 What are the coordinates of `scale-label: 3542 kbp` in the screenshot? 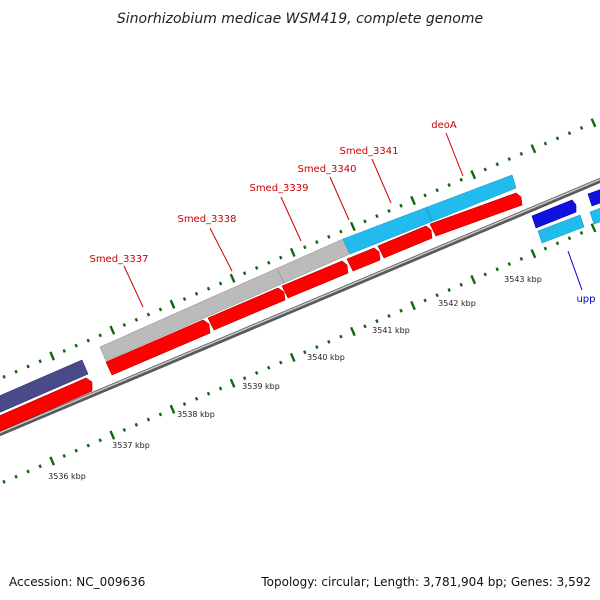 It's located at (457, 303).